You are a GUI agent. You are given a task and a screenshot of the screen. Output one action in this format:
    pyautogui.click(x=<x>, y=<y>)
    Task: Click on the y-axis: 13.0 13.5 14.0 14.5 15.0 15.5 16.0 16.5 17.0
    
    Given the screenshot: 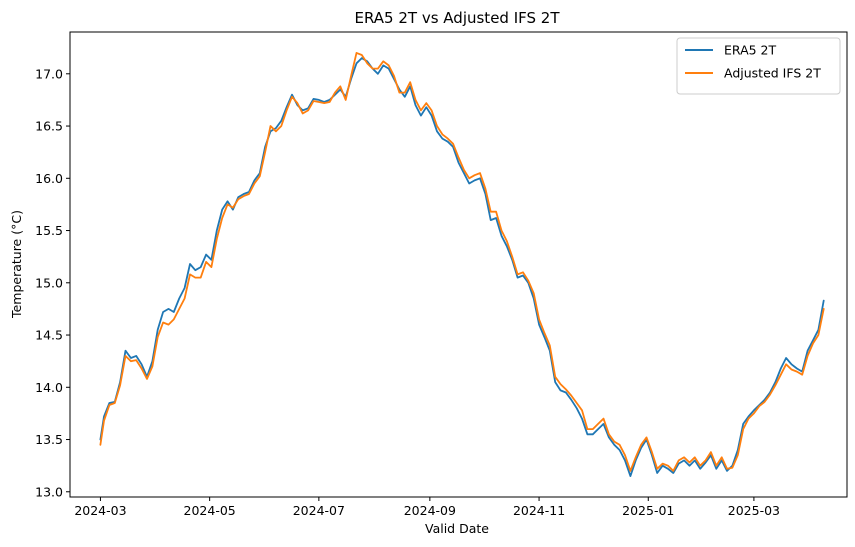 What is the action you would take?
    pyautogui.click(x=52, y=282)
    